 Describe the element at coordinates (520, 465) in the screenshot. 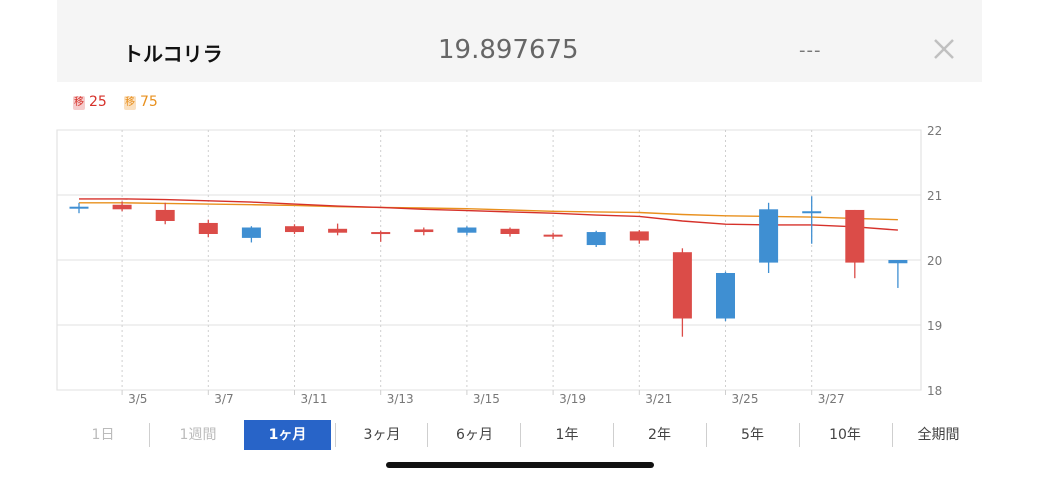

I see `home-indicator` at that location.